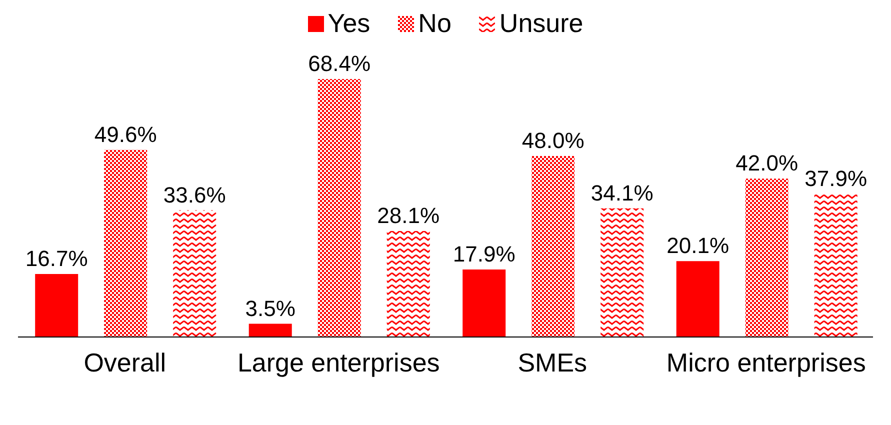 The image size is (891, 425). What do you see at coordinates (408, 215) in the screenshot?
I see `data-label: 28.1%` at bounding box center [408, 215].